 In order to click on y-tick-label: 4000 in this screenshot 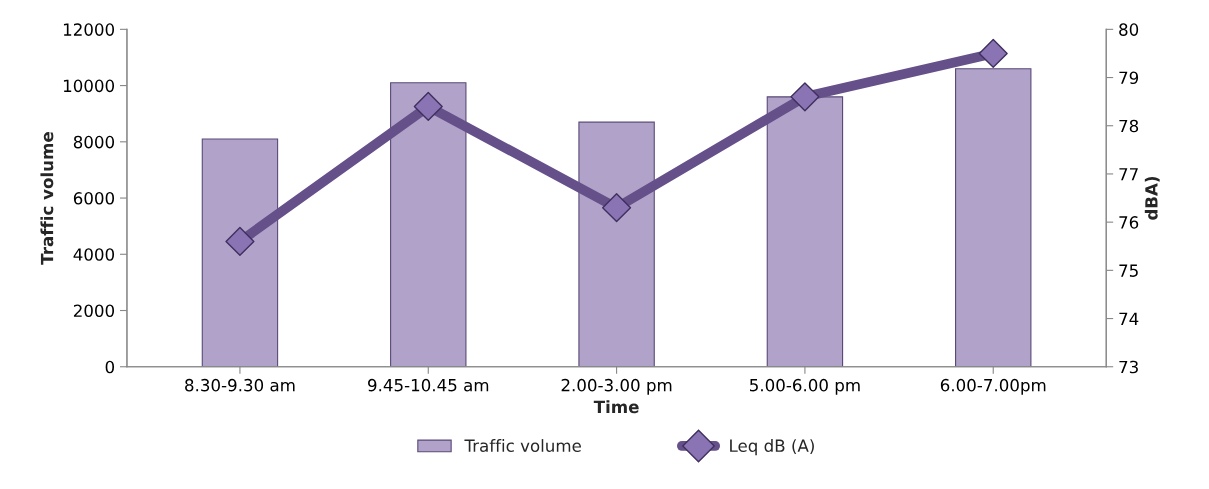, I will do `click(94, 254)`.